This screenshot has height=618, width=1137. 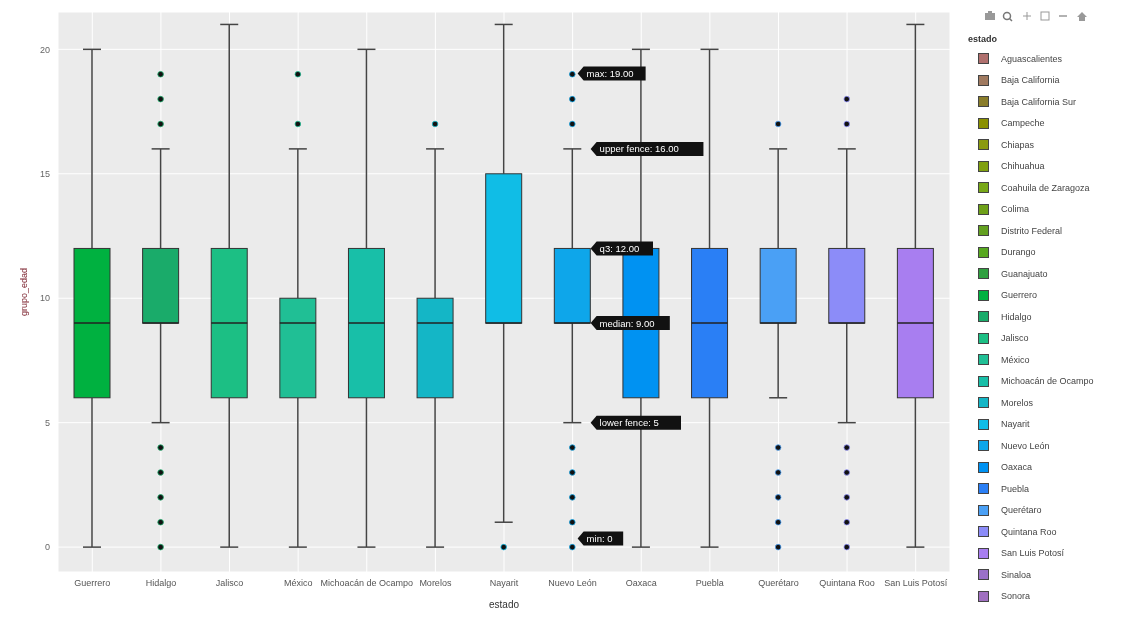 I want to click on y-tick-label: 15, so click(x=44, y=173).